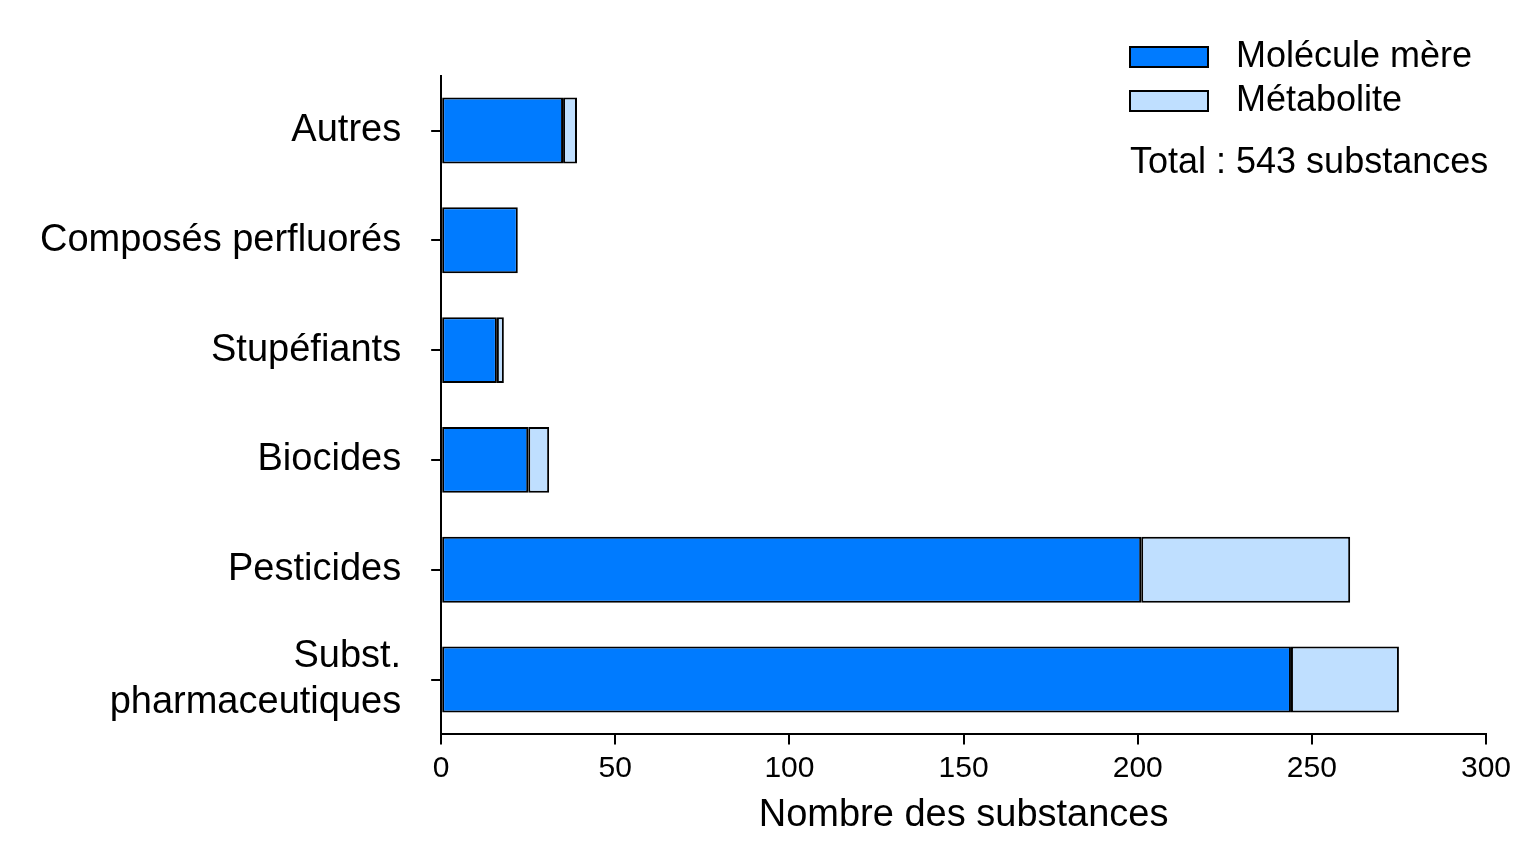  I want to click on annotation: Total : 543 substances, so click(1309, 160).